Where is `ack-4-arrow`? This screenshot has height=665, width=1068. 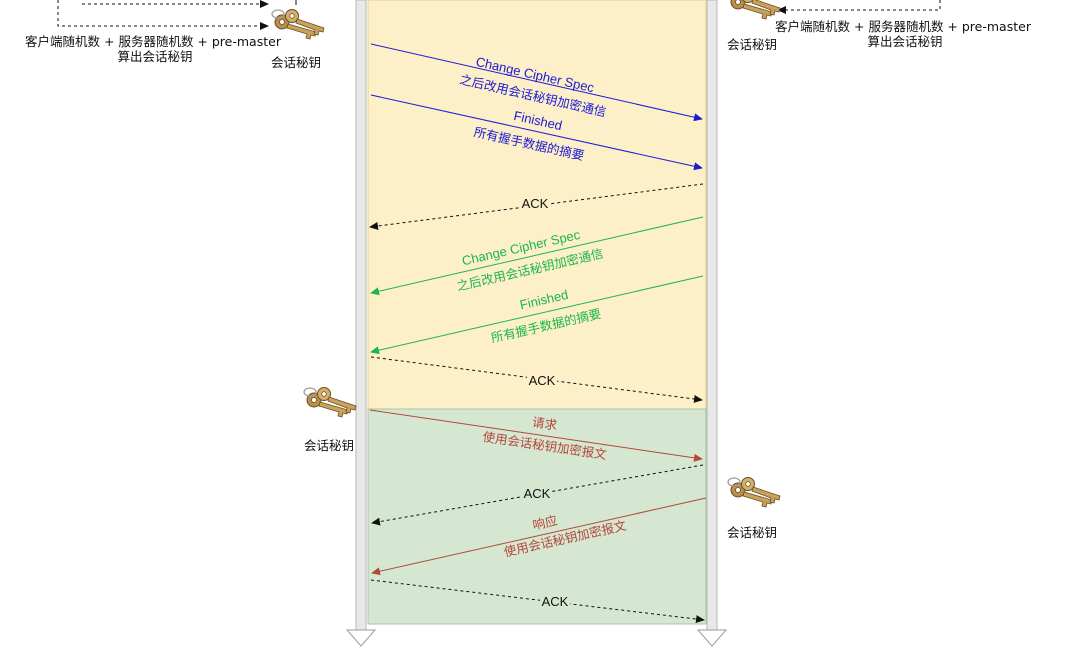 ack-4-arrow is located at coordinates (537, 601).